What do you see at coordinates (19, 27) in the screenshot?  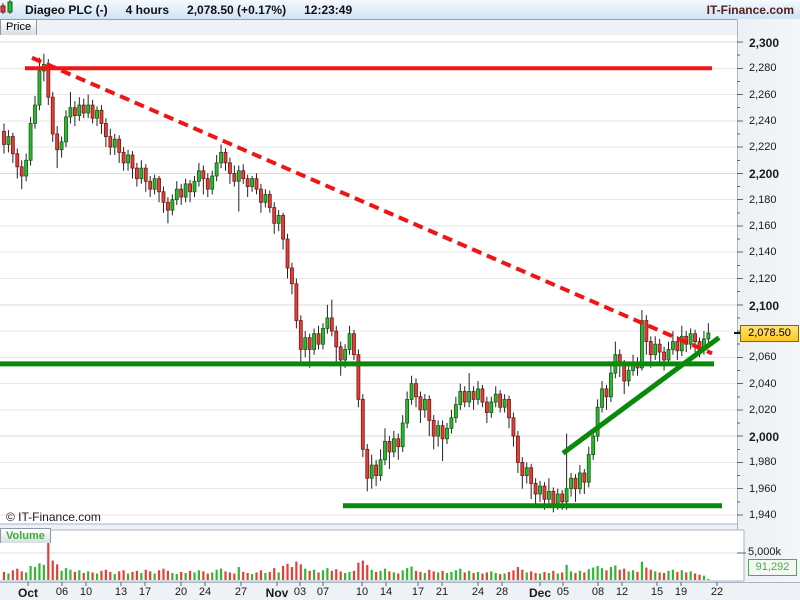 I see `tab-price: Price` at bounding box center [19, 27].